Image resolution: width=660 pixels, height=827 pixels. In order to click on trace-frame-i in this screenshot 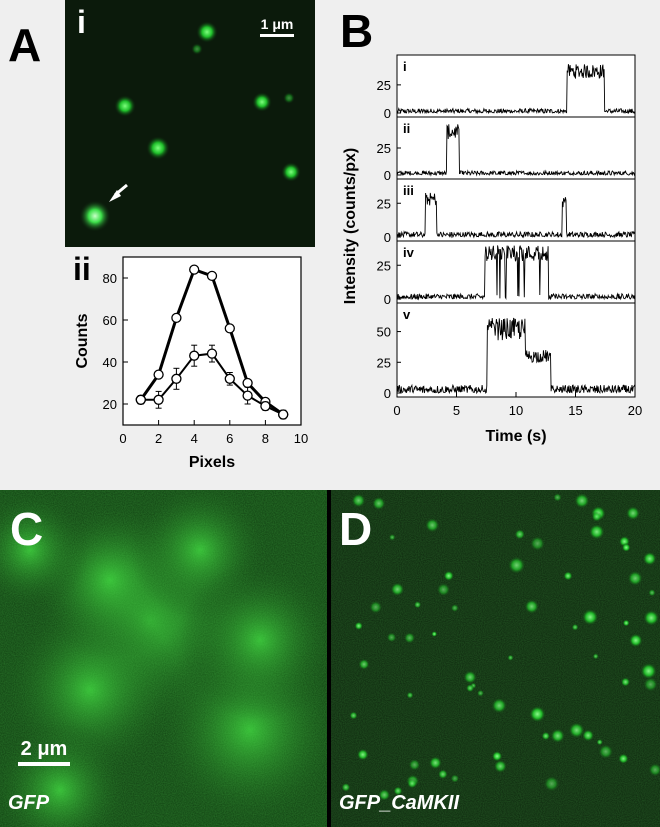, I will do `click(516, 86)`.